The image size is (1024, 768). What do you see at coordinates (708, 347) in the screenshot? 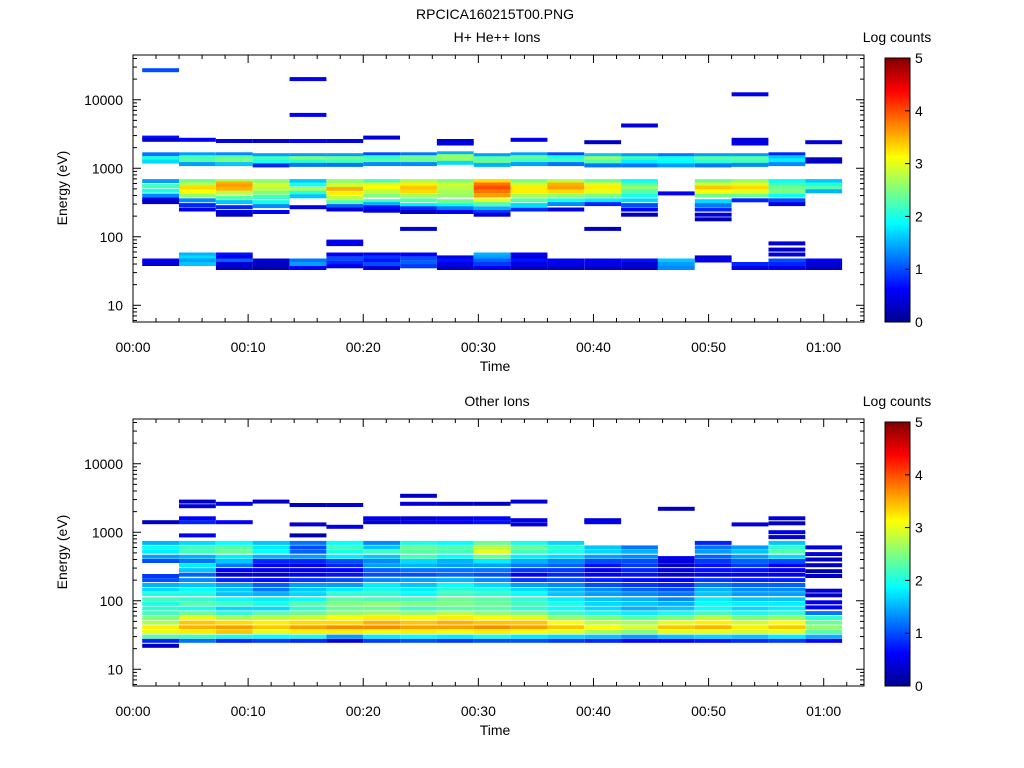
I see `x-tick-label: 00:50` at bounding box center [708, 347].